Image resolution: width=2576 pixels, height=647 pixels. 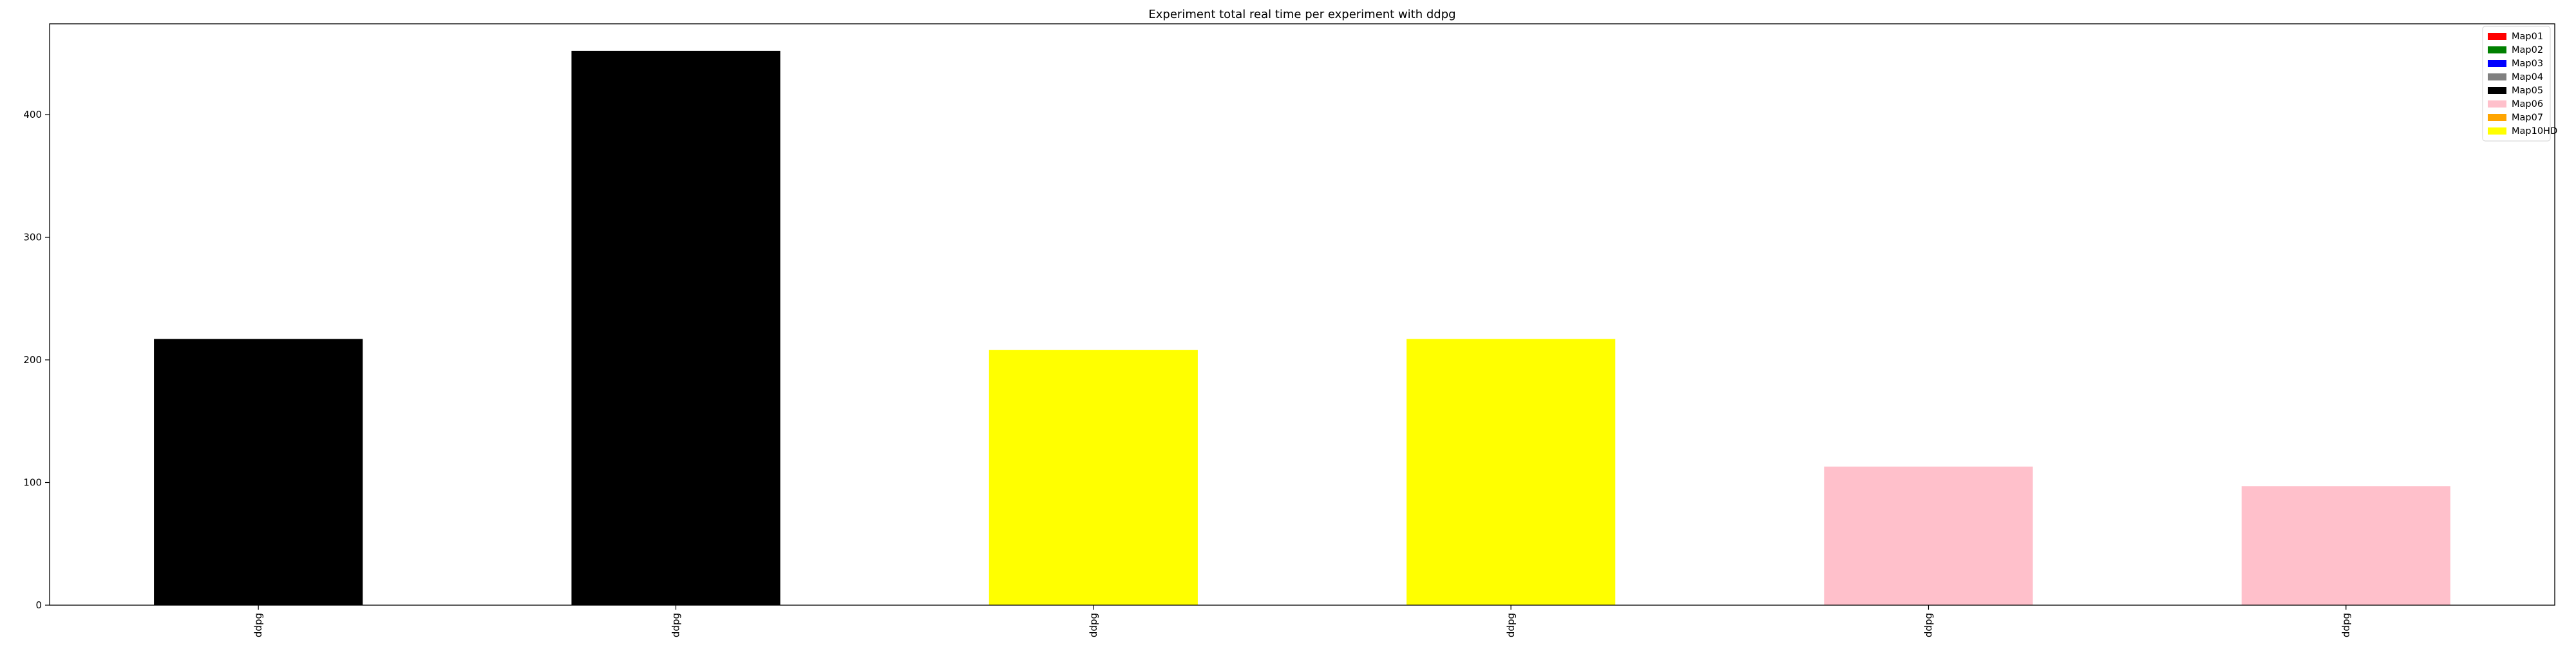 I want to click on legend-label: Map01, so click(x=2527, y=37).